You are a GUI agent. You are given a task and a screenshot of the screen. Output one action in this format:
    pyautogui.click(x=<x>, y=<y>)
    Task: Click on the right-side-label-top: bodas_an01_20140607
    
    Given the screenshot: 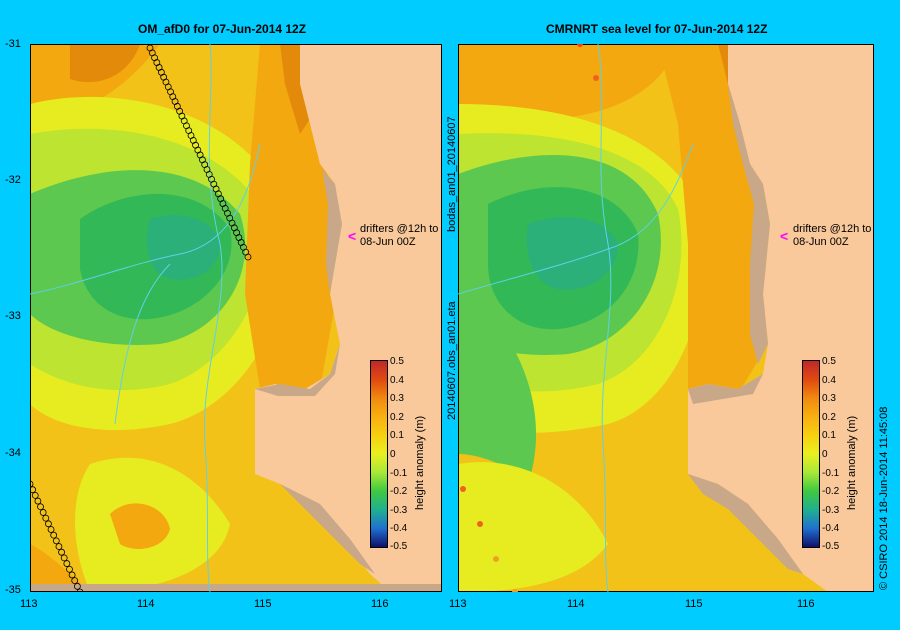 What is the action you would take?
    pyautogui.click(x=452, y=174)
    